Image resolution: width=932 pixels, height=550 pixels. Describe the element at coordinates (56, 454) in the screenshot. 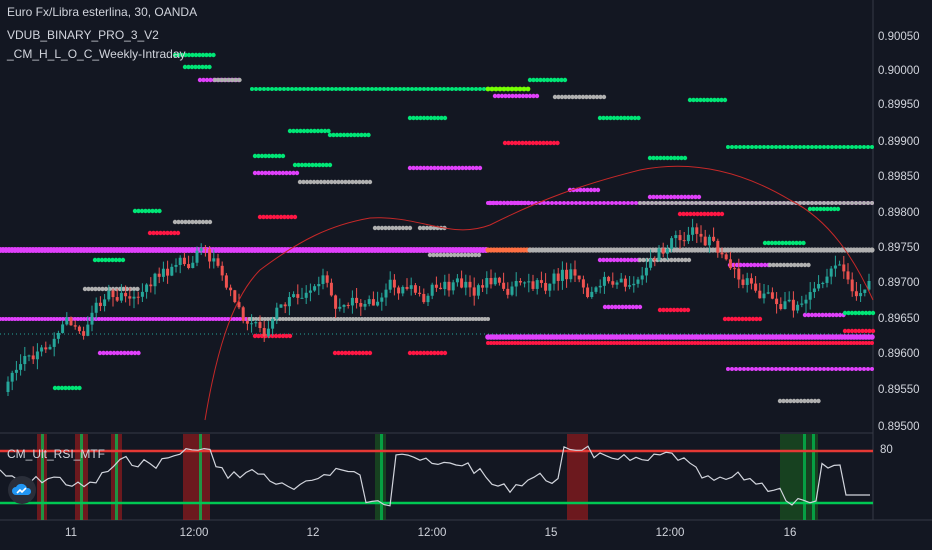

I see `rsi-indicator-name: CM_Ult_RSI_MTF` at that location.